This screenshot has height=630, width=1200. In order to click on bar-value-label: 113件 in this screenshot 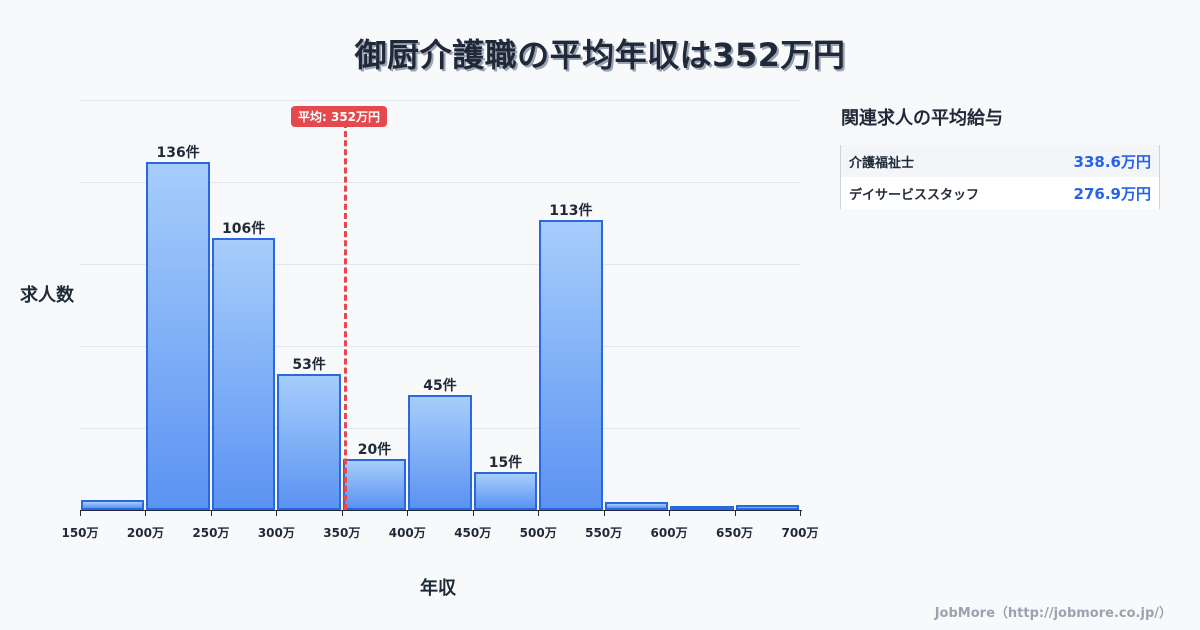, I will do `click(571, 211)`.